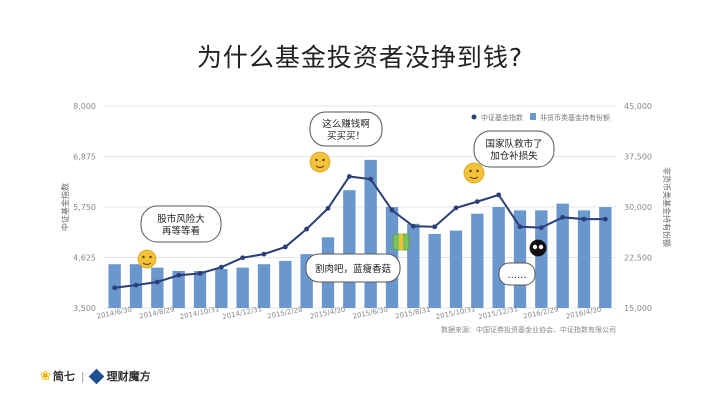 The image size is (720, 405). I want to click on legend-bar-label: 非货币类基金持有份额, so click(575, 117).